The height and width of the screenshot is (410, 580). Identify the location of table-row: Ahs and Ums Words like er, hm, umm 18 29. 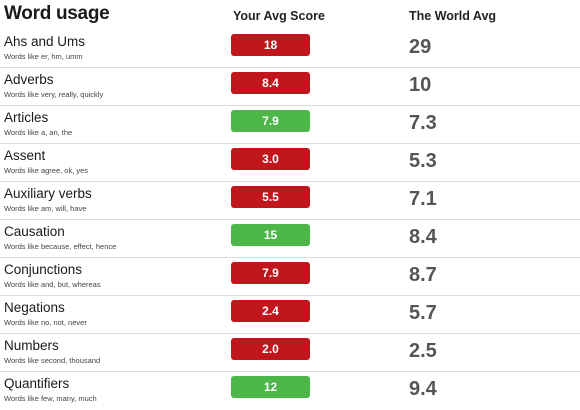
(290, 49).